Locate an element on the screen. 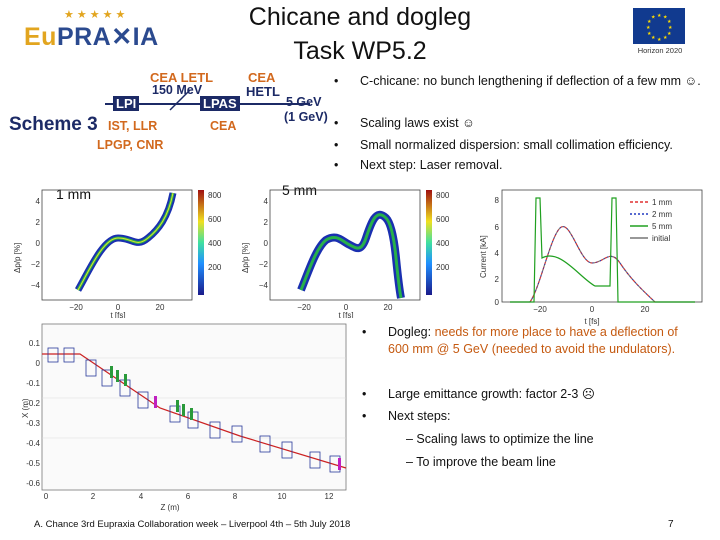 This screenshot has height=540, width=720. cea-label: CEA is located at coordinates (262, 77).